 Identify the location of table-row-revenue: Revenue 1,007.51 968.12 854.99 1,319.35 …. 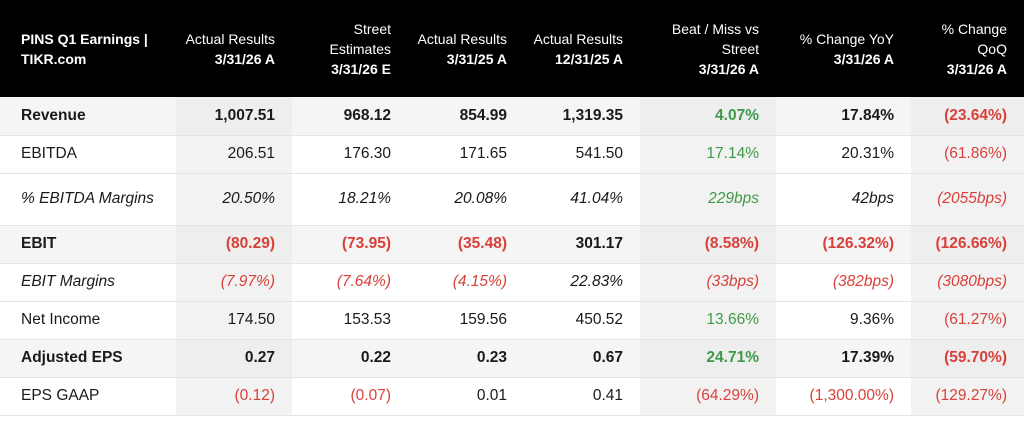
(512, 116).